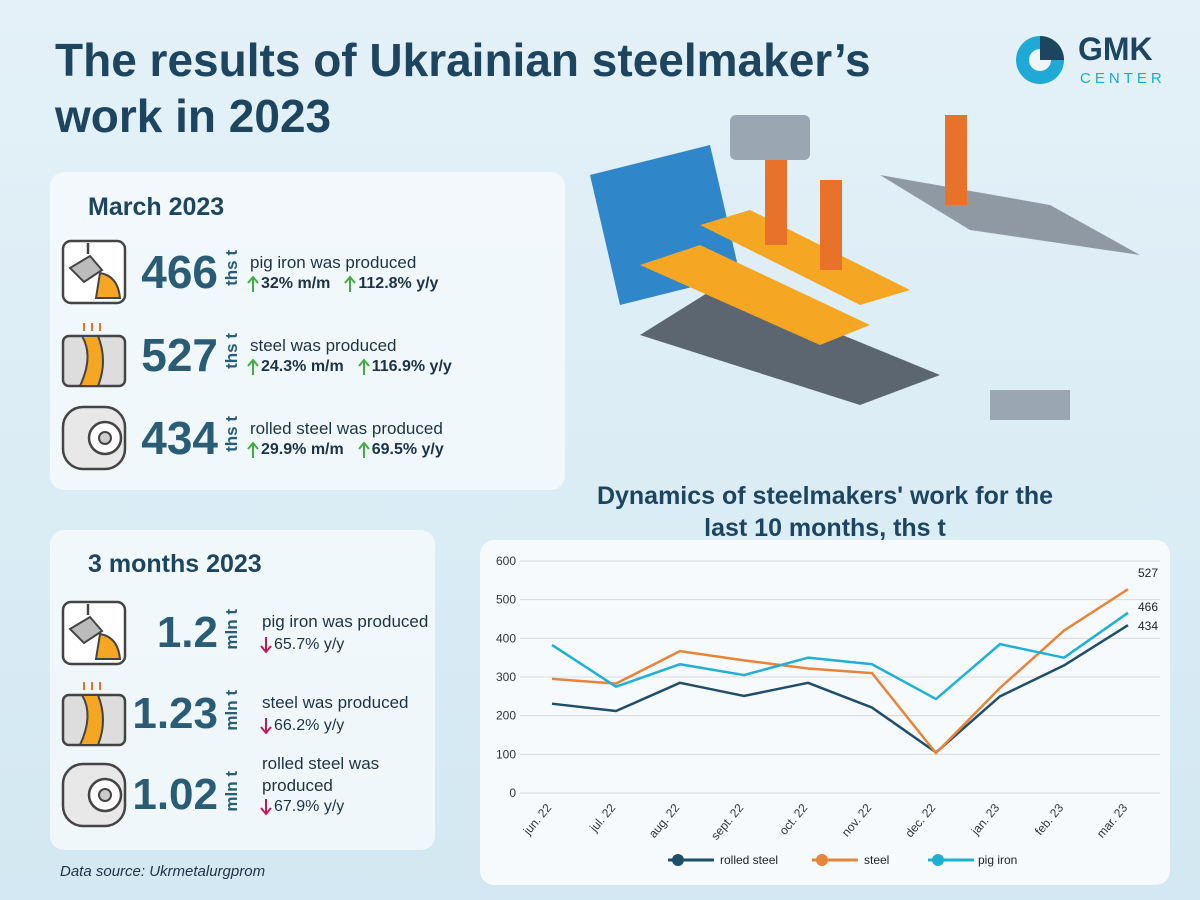  I want to click on y-tick-label: 400, so click(506, 638).